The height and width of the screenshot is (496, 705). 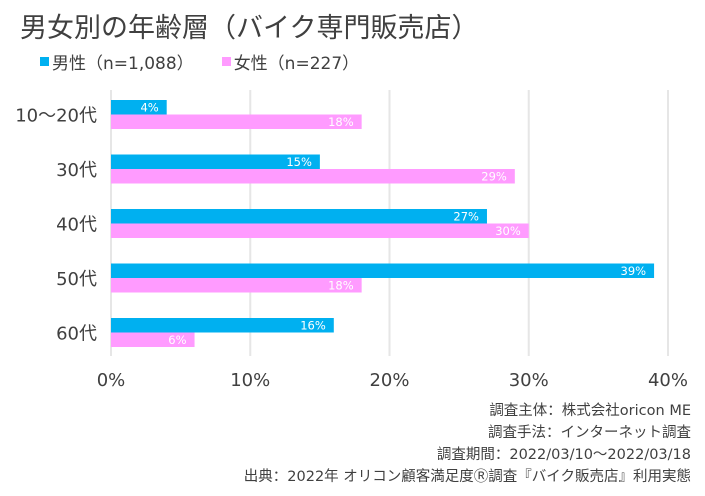 I want to click on note-source: 出典：2022年 オリコン顧客満足度Ⓡ調査『バイク販売店』利用実態, so click(x=467, y=477).